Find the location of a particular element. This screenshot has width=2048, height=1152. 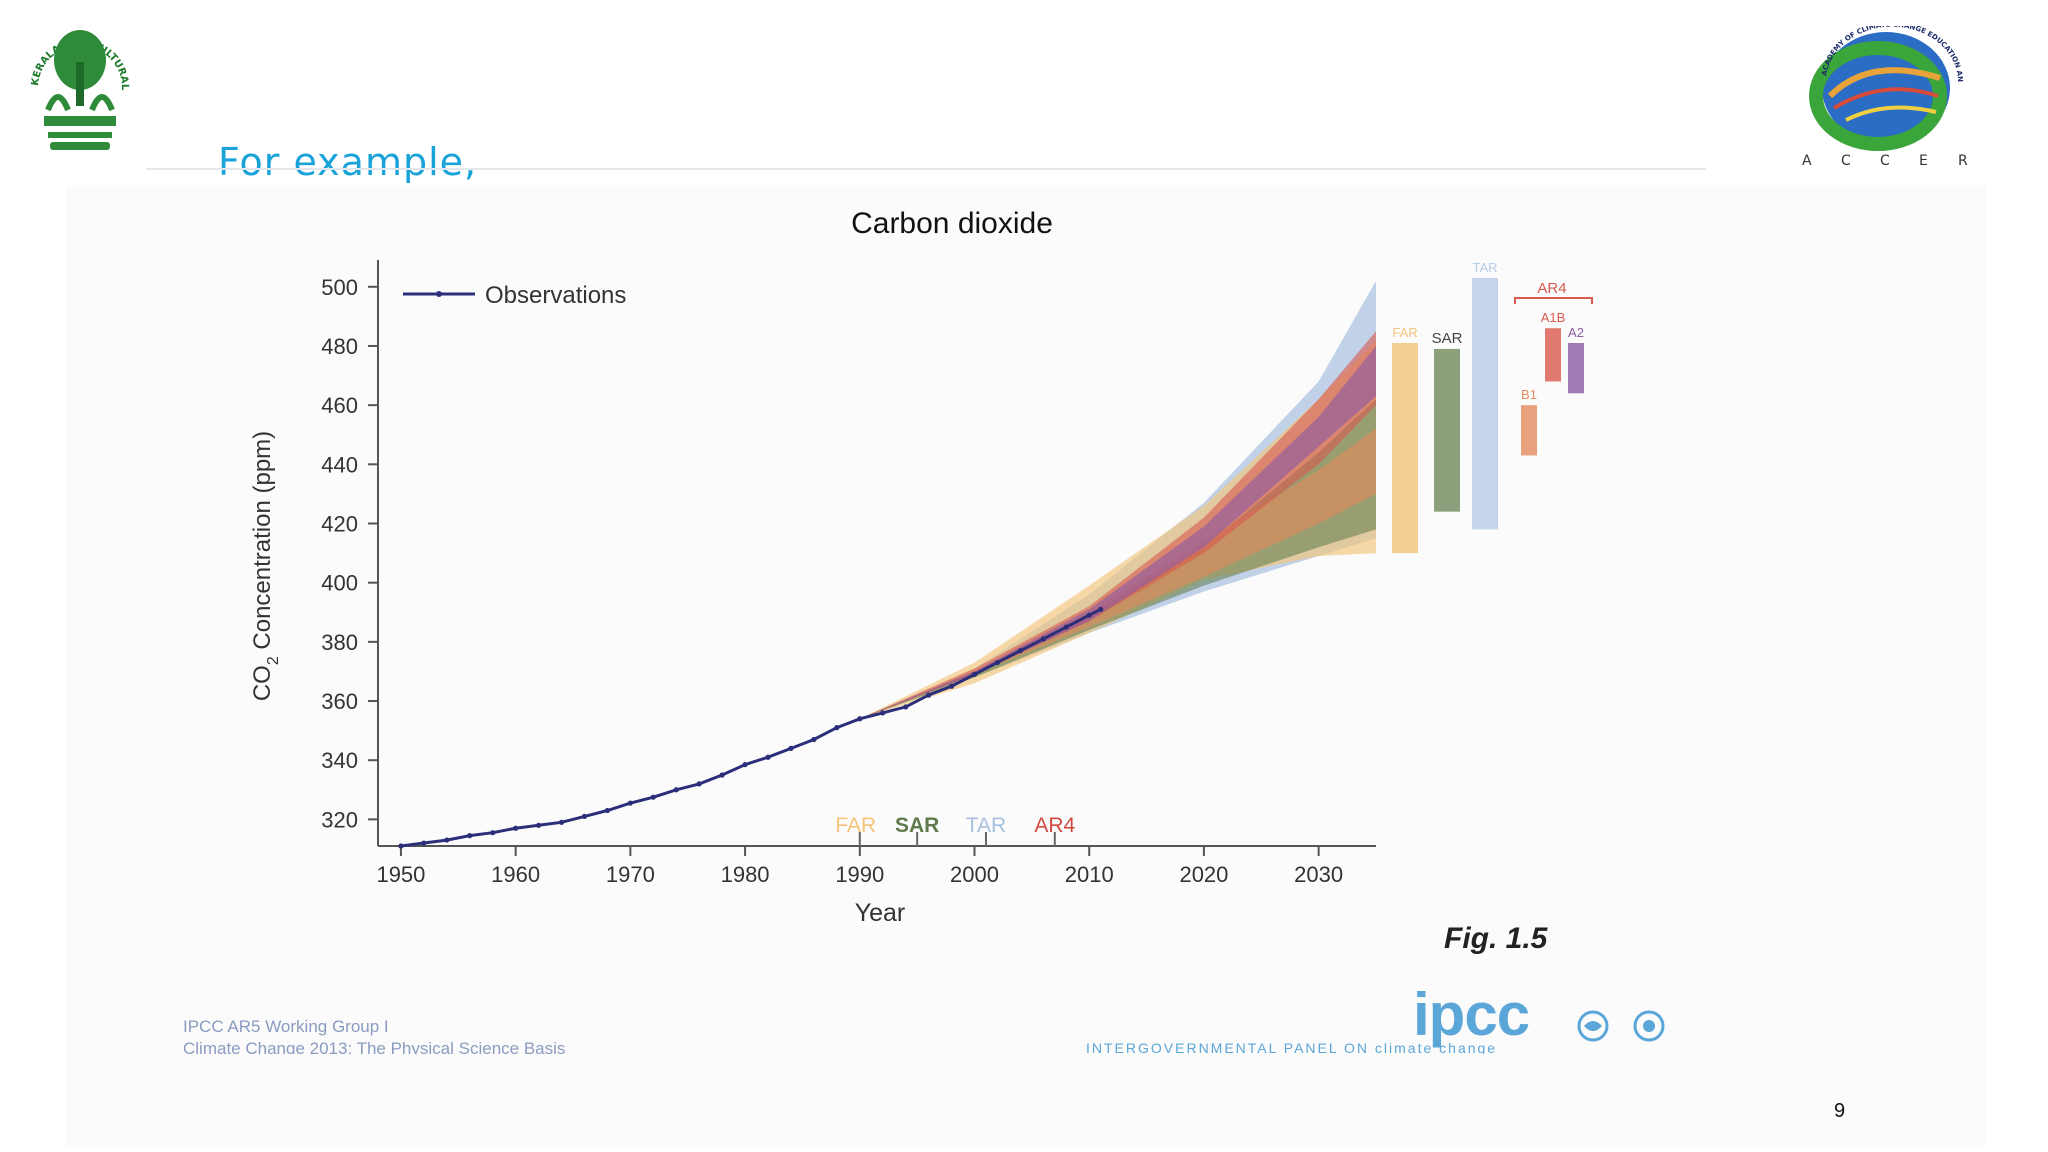

range-bar-label: A1B is located at coordinates (1553, 317).